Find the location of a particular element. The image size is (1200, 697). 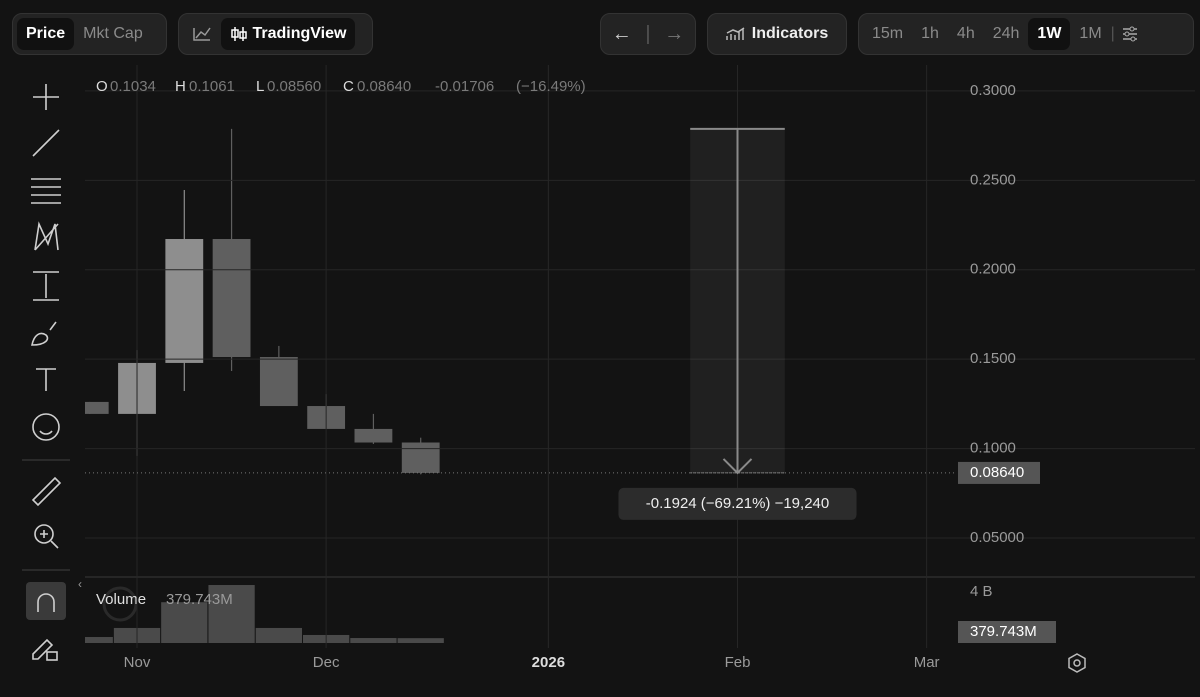

left-tools is located at coordinates (46, 372).